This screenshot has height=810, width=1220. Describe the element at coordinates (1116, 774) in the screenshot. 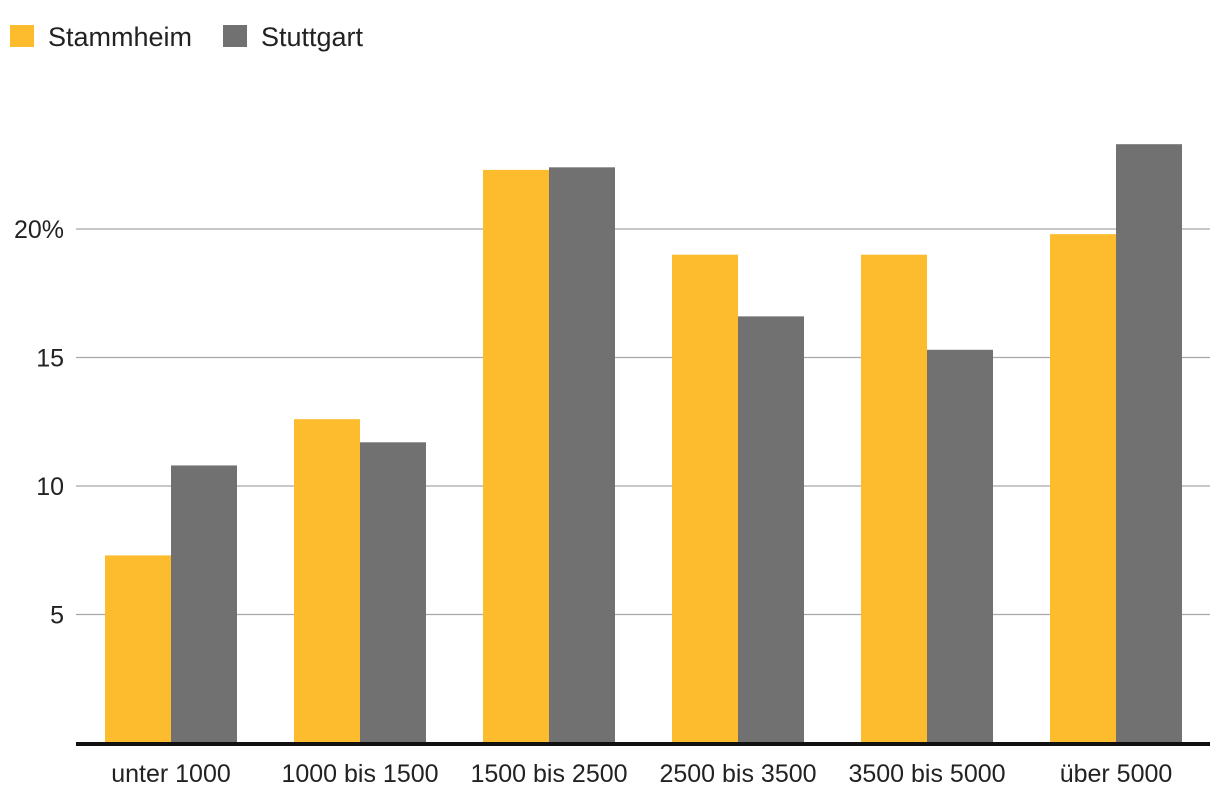

I see `x-tick-label: über 5000` at that location.